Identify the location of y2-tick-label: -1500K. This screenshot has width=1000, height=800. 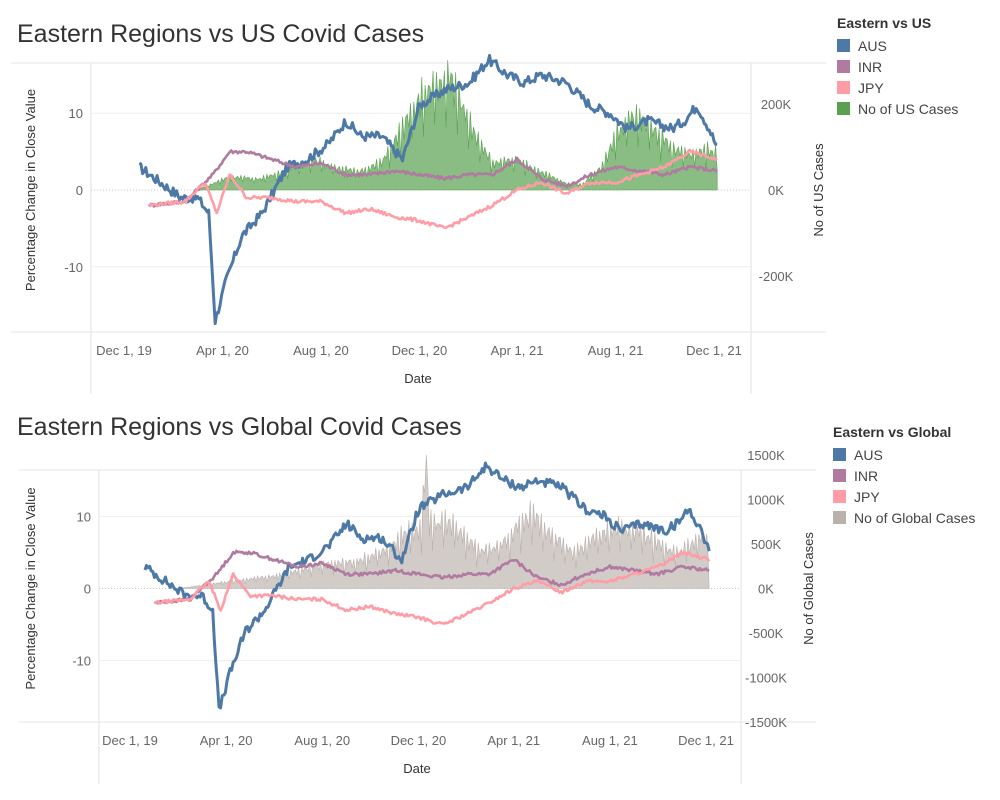
(766, 722).